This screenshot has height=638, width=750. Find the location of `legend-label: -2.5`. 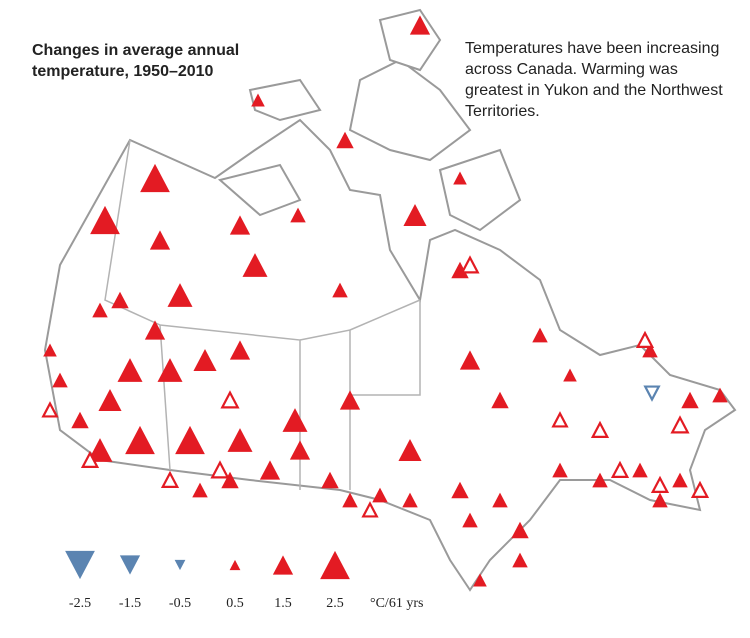

legend-label: -2.5 is located at coordinates (80, 603).